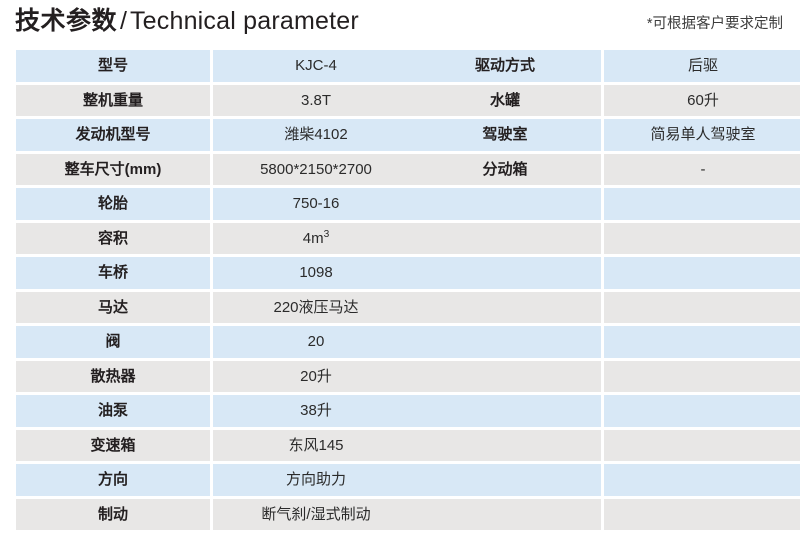 Image resolution: width=800 pixels, height=533 pixels. I want to click on table-row: 变速箱东风145, so click(217, 447).